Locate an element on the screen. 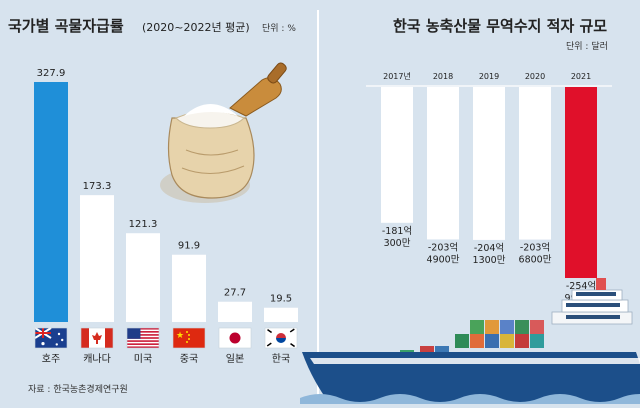  bar-value-label: 6800만 is located at coordinates (535, 260).